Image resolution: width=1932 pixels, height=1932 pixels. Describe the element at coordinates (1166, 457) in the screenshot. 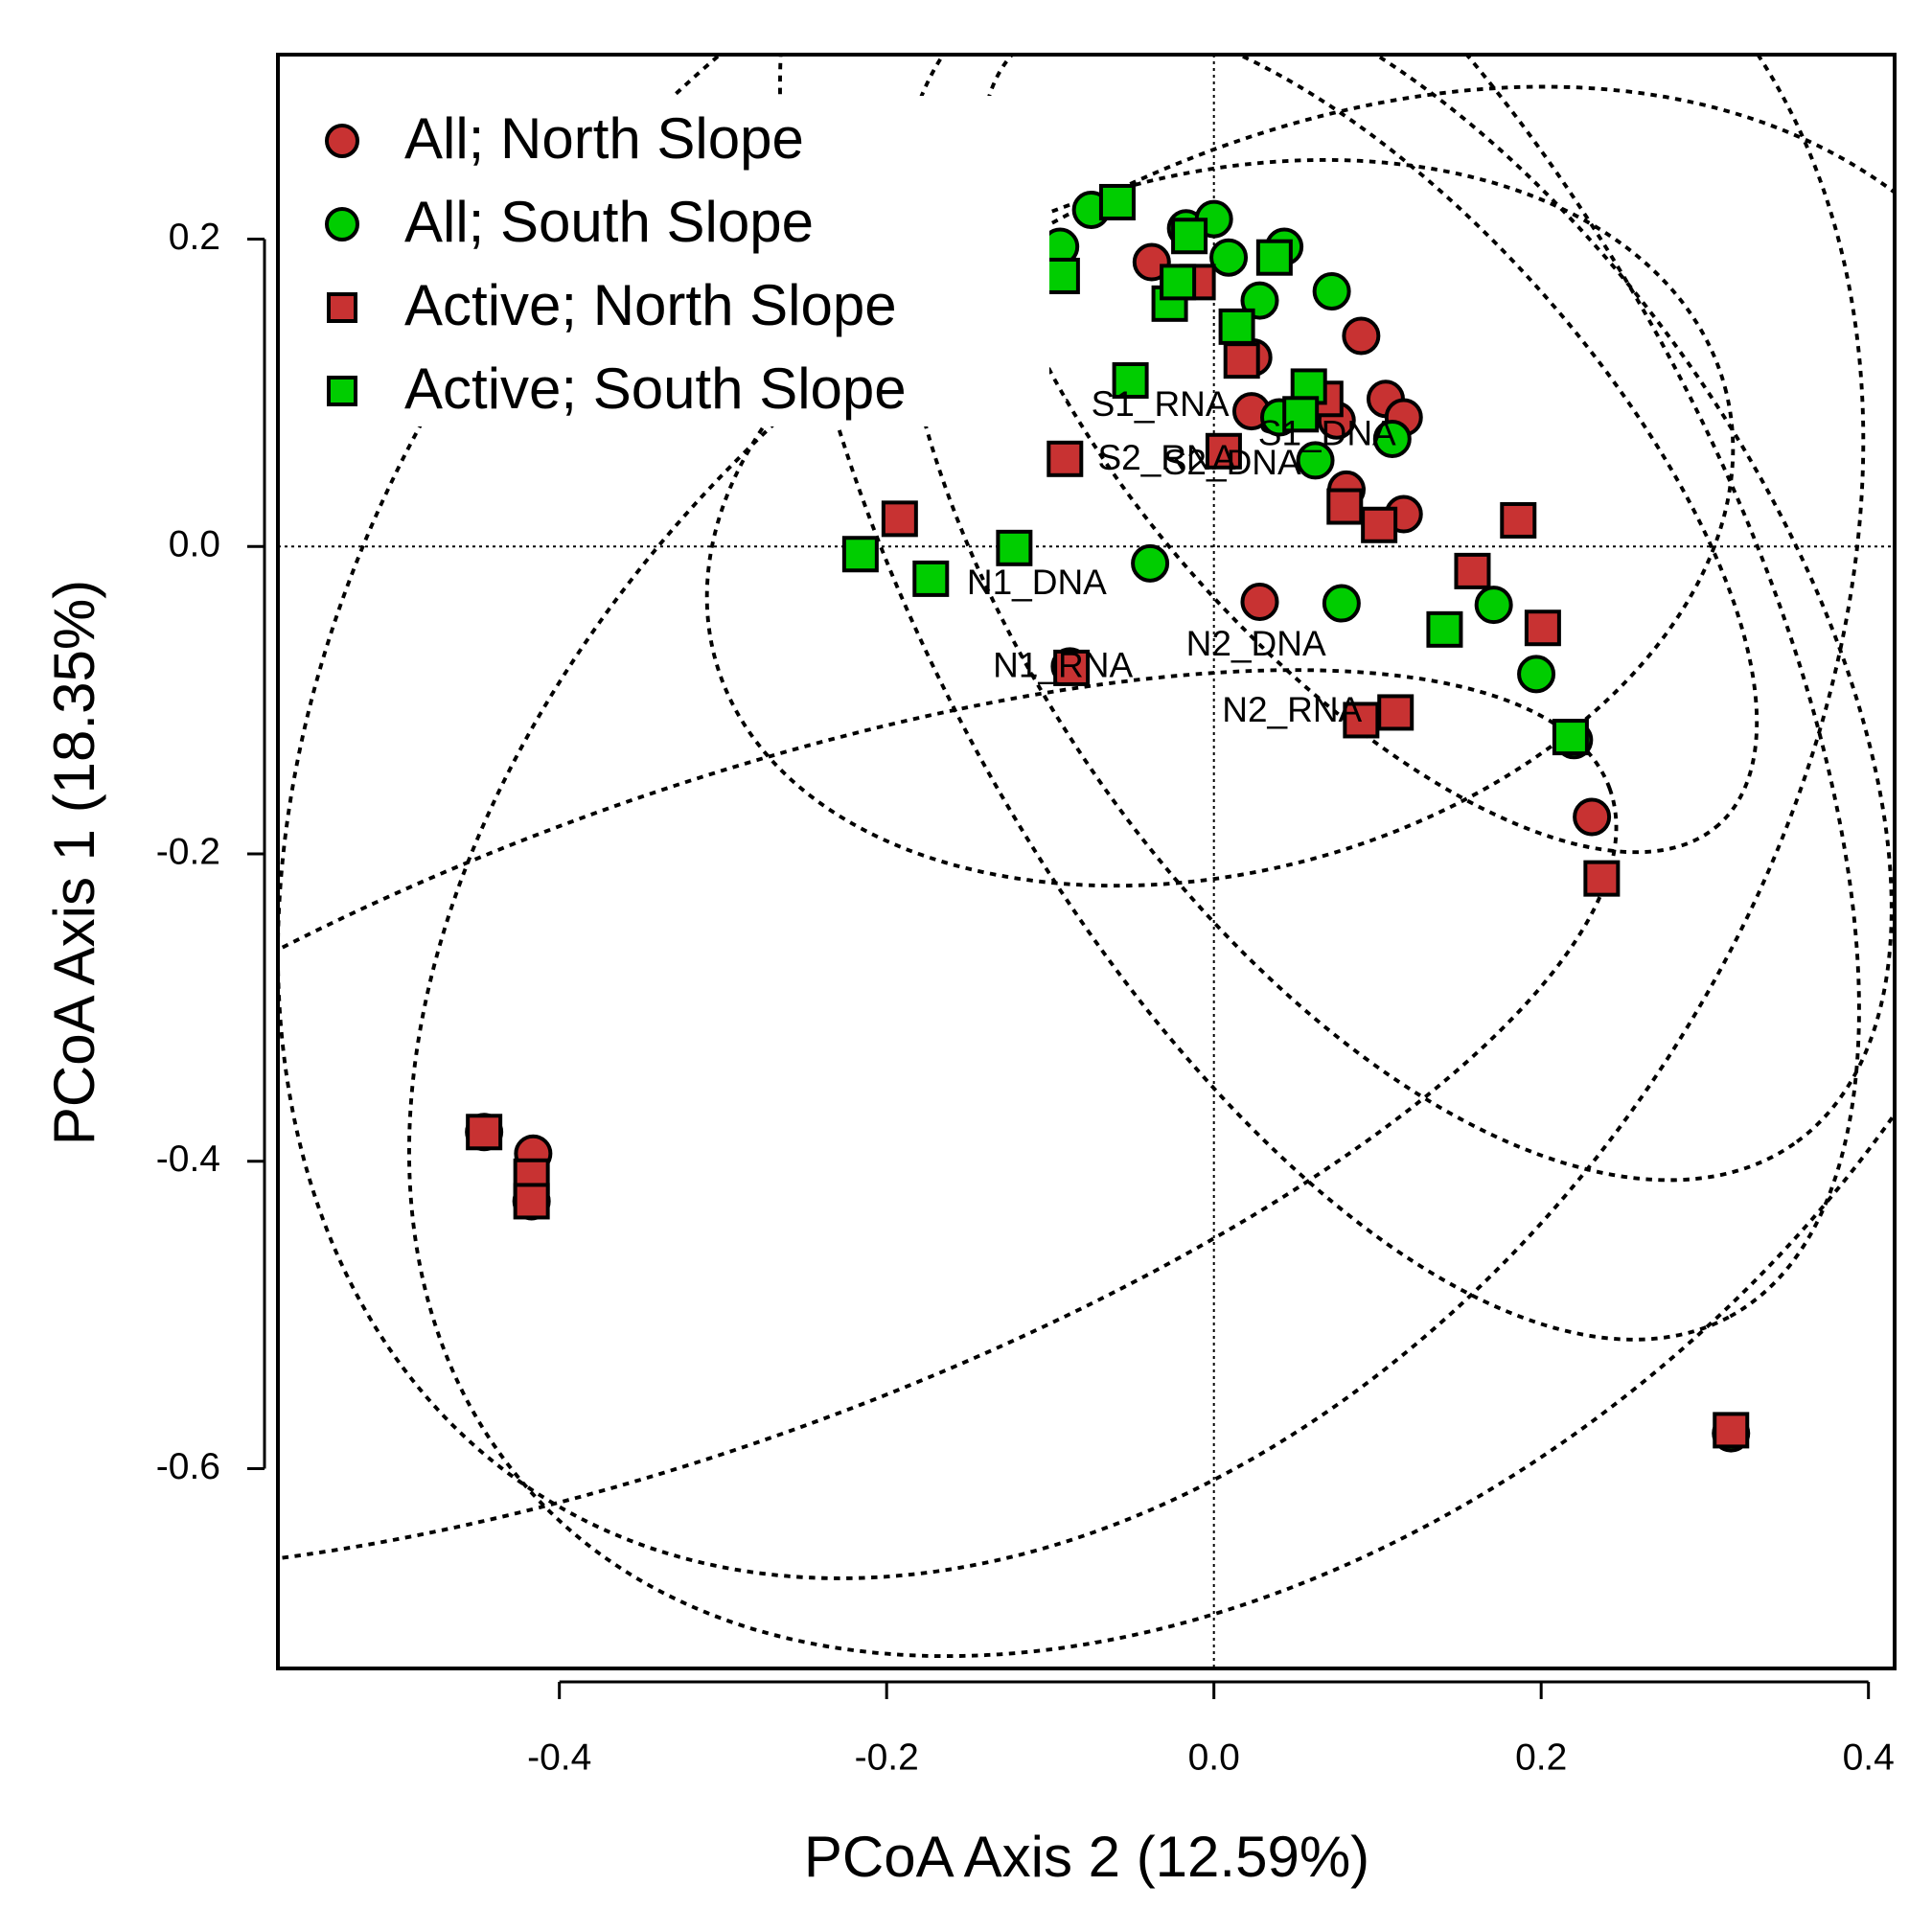

I see `annotation: S2_RNA` at that location.